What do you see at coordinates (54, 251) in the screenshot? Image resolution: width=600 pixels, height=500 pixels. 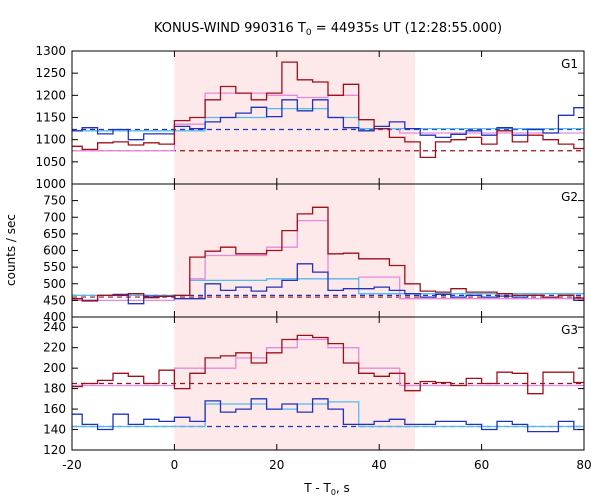 I see `y-tick-label: 600` at bounding box center [54, 251].